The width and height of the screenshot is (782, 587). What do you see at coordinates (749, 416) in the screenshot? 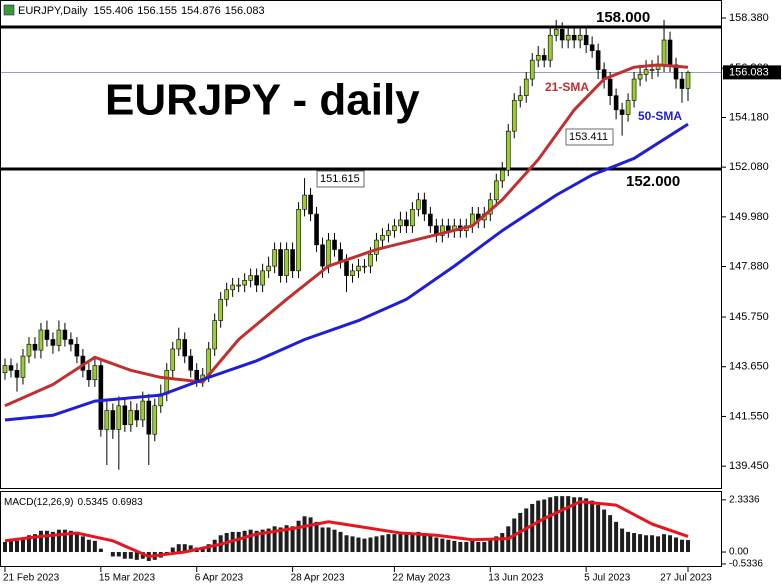
I see `y-tick-label: 141.550` at bounding box center [749, 416].